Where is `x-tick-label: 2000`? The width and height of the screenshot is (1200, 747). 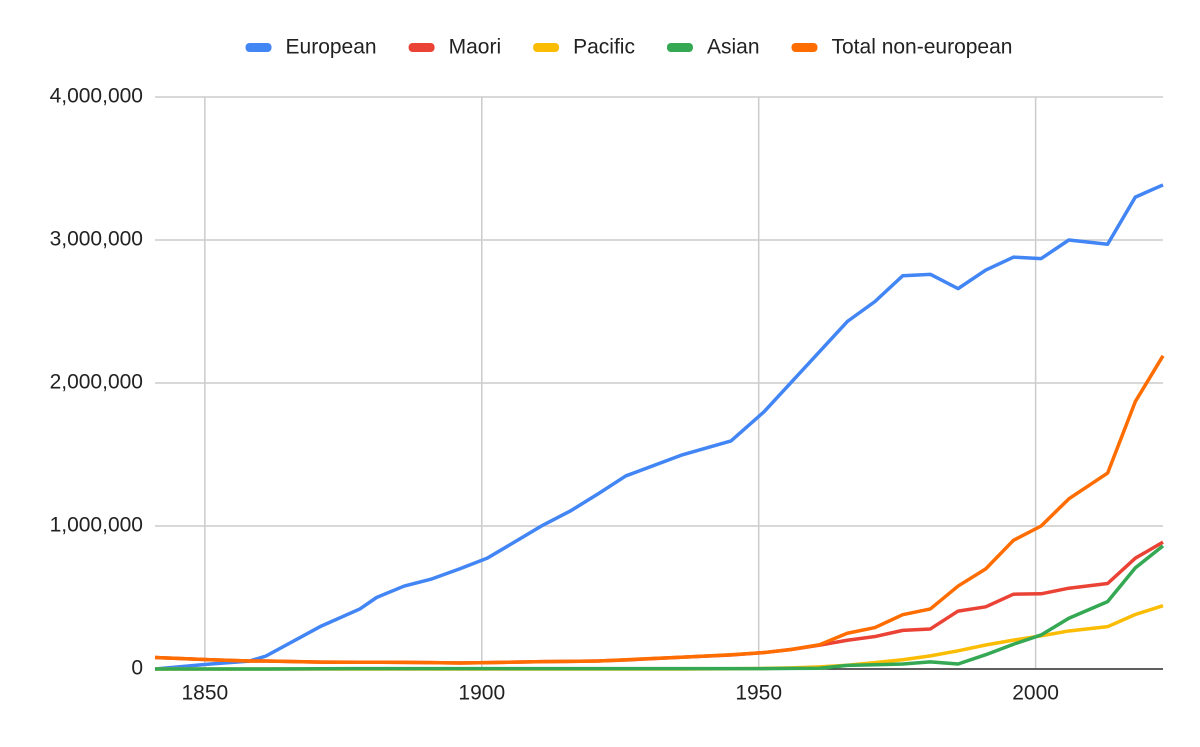 x-tick-label: 2000 is located at coordinates (1035, 693).